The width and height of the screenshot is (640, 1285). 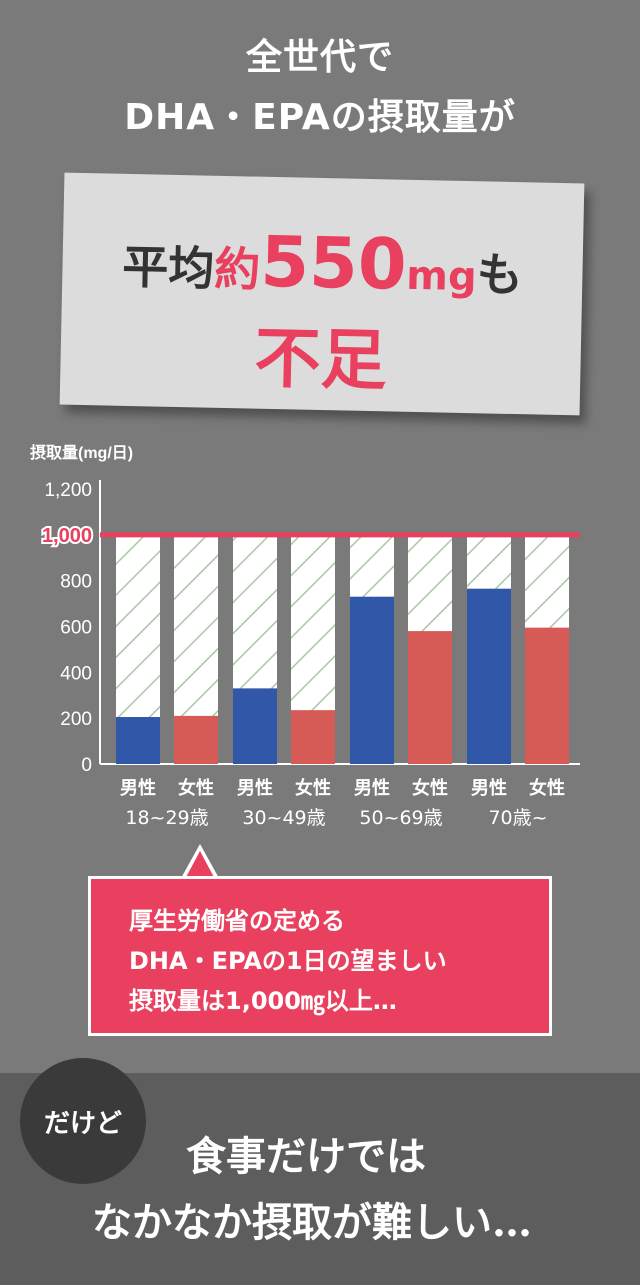 What do you see at coordinates (517, 818) in the screenshot?
I see `age-group-label: 70歳~` at bounding box center [517, 818].